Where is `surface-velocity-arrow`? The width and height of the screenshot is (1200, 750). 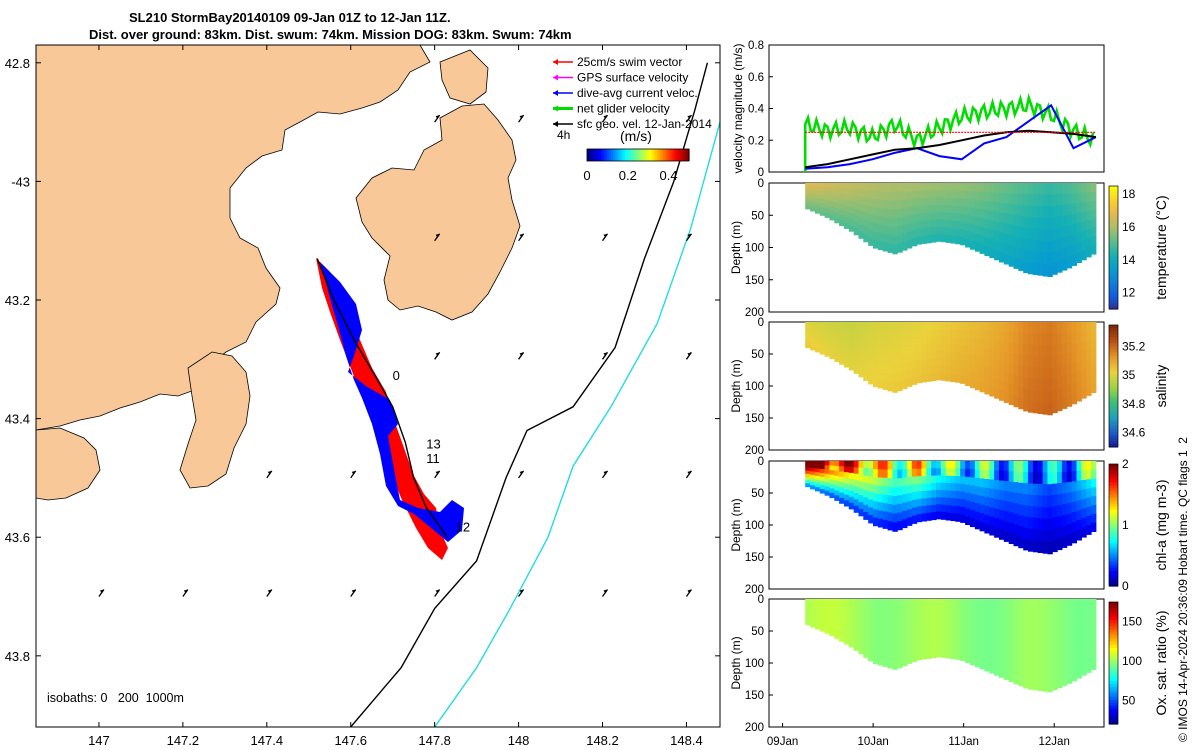 surface-velocity-arrow is located at coordinates (521, 593).